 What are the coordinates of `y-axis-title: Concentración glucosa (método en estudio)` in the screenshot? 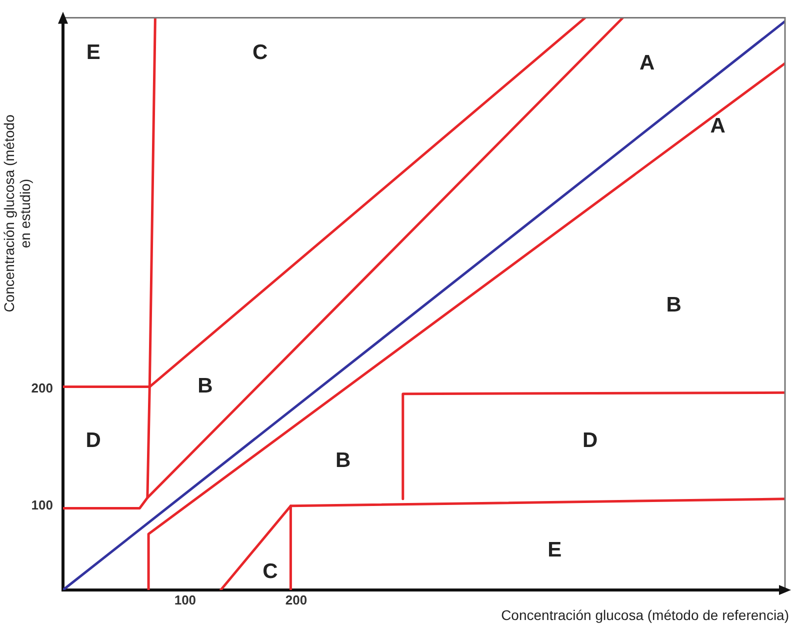 It's located at (16, 213).